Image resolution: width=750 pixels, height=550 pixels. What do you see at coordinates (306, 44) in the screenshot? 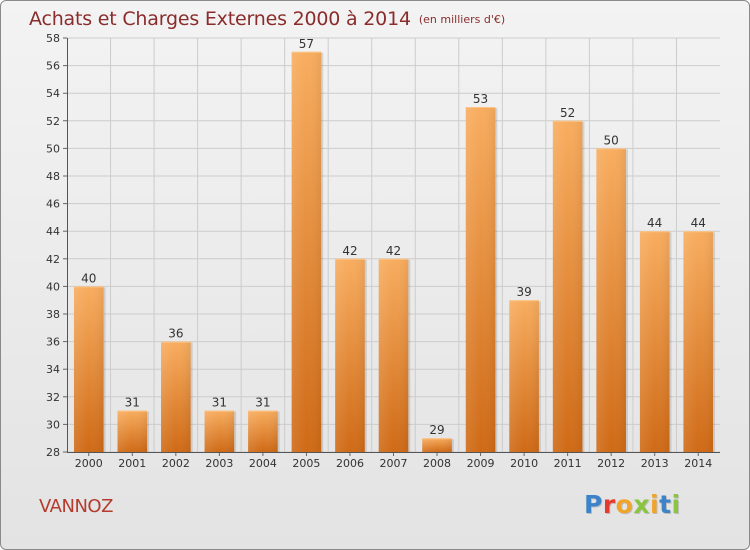
I see `data-label: 57` at bounding box center [306, 44].